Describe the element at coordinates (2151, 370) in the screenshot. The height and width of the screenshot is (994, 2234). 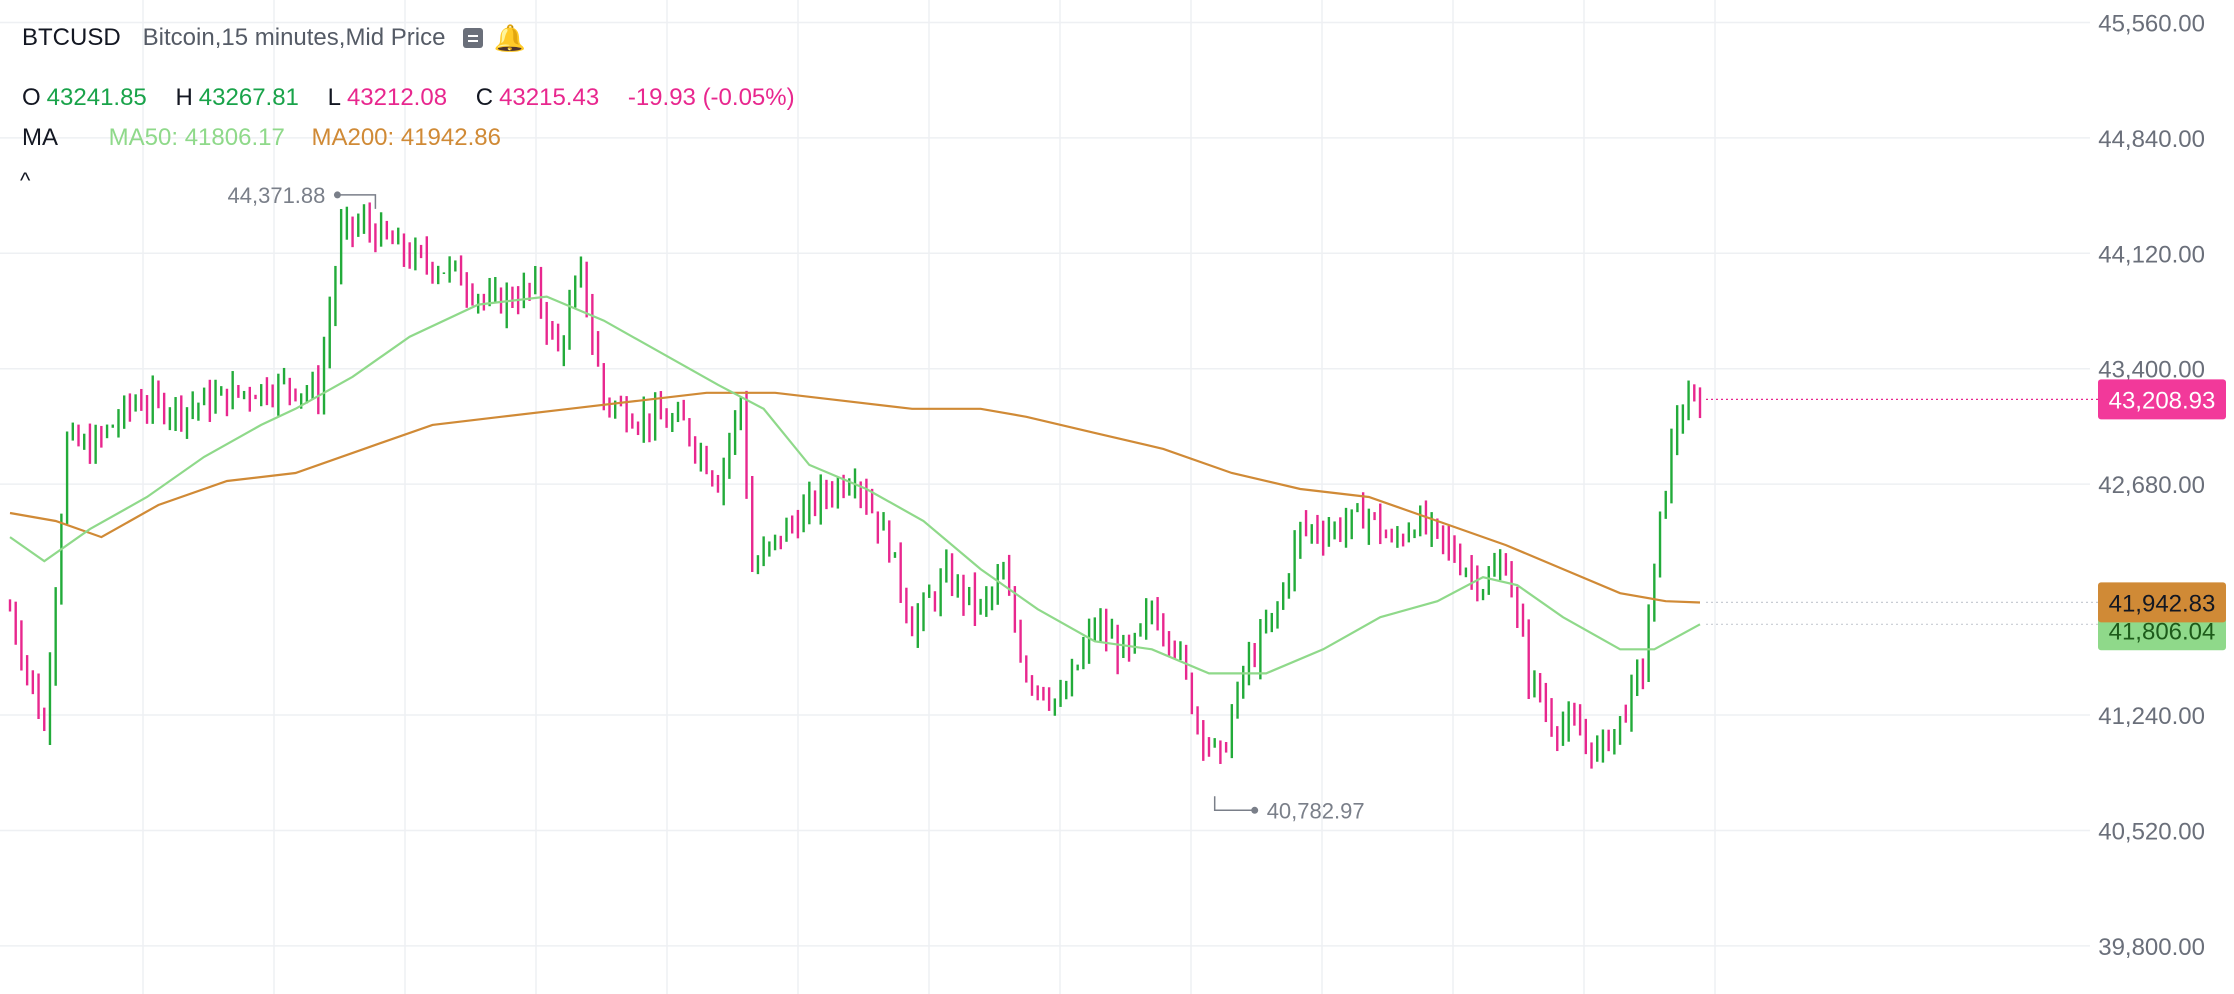
I see `axis-tick-label: 43,400.00` at that location.